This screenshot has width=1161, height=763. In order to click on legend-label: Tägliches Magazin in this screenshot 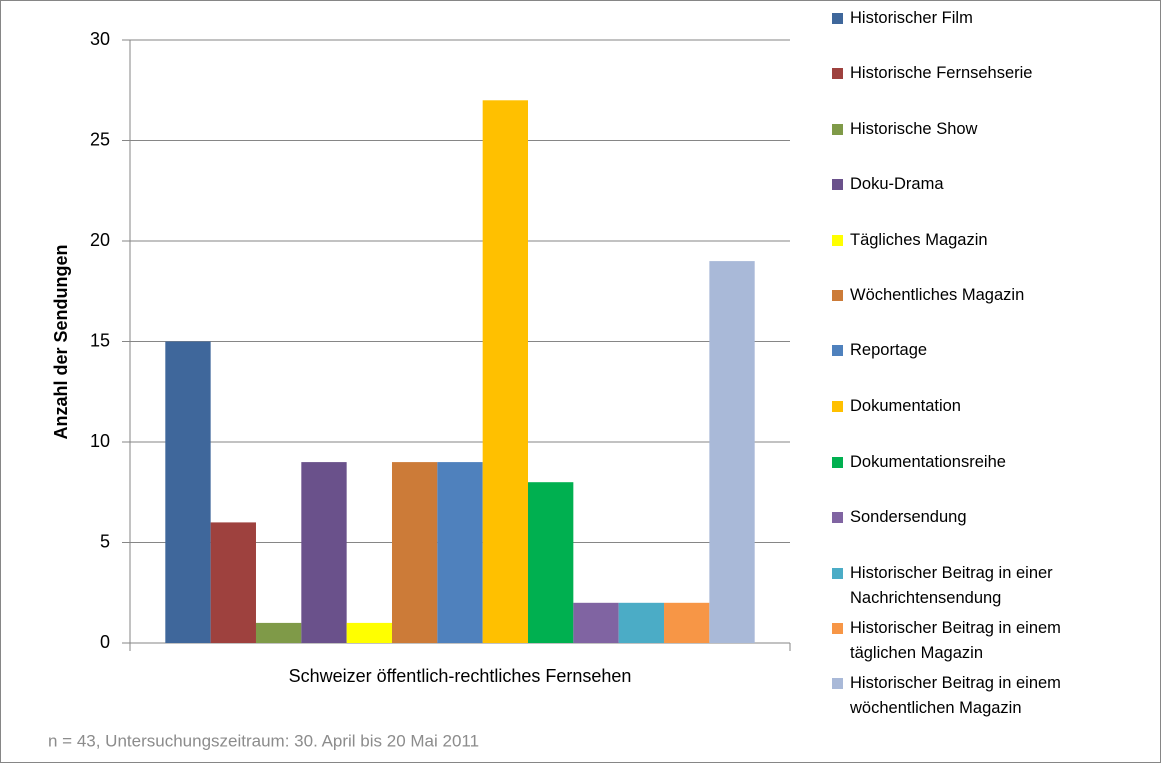, I will do `click(919, 240)`.